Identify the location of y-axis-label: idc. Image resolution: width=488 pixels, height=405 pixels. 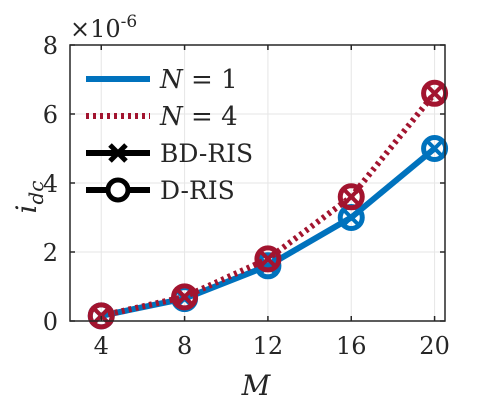
(29, 197).